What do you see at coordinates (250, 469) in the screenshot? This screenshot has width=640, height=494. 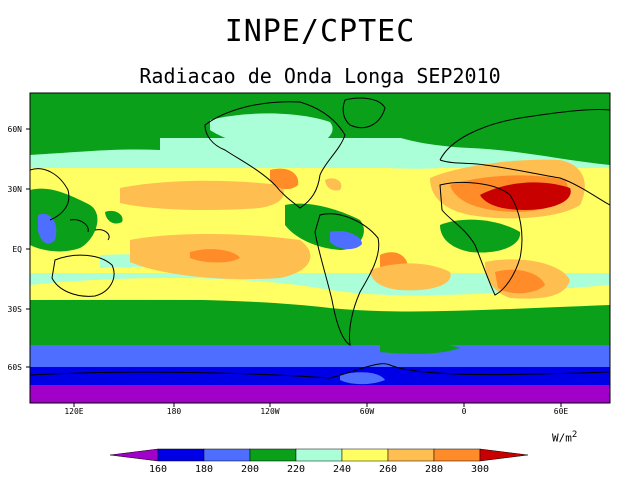 I see `legend-label: 200` at bounding box center [250, 469].